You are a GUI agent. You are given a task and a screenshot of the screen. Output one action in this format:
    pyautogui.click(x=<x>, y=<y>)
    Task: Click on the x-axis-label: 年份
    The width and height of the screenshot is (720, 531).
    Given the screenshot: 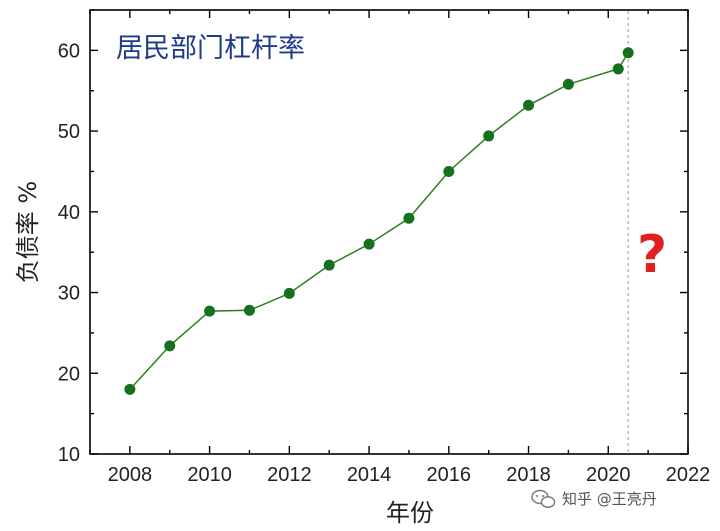 What is the action you would take?
    pyautogui.click(x=410, y=513)
    